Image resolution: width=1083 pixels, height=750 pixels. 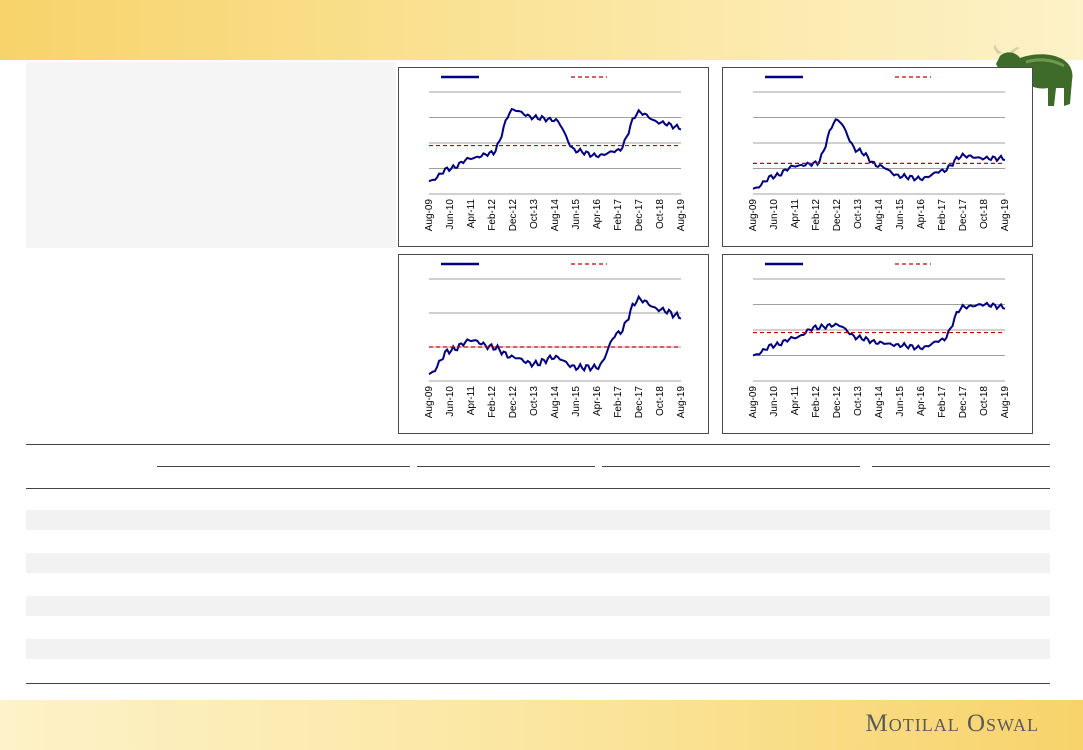 I want to click on table-top-rule, so click(x=538, y=444).